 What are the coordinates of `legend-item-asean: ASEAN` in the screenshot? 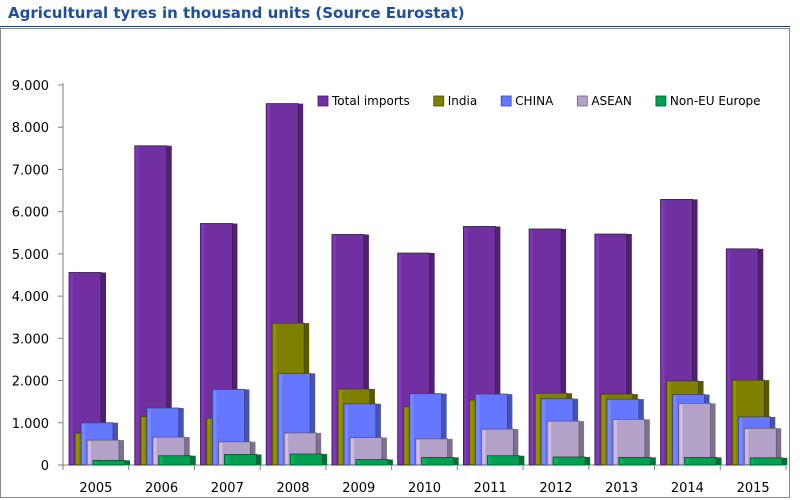 It's located at (604, 101).